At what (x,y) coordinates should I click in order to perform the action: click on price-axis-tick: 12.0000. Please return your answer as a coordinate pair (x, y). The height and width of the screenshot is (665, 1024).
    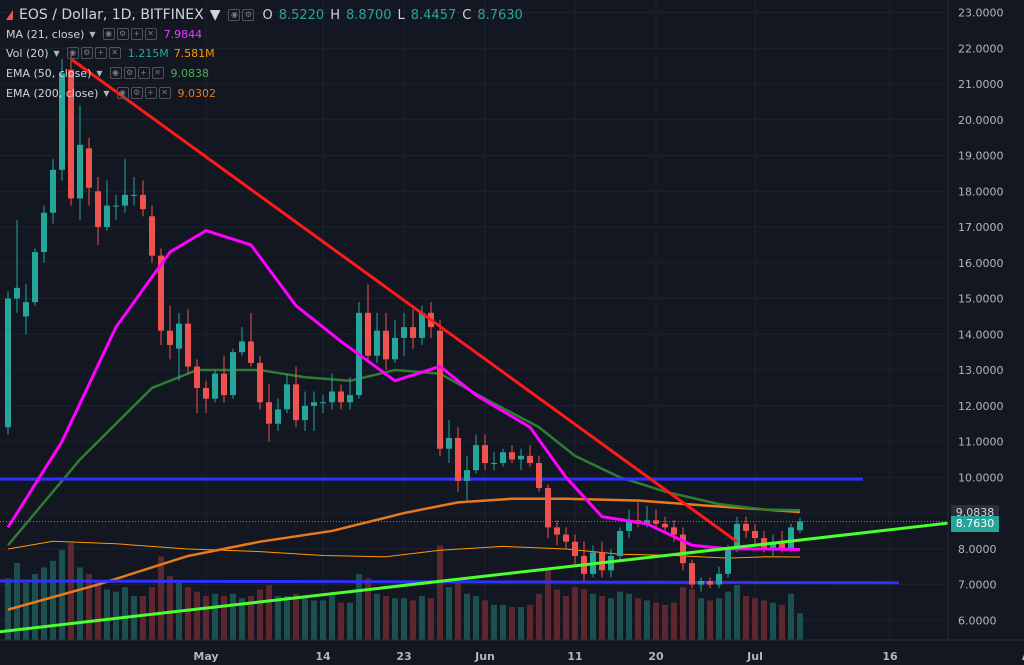
    Looking at the image, I should click on (981, 406).